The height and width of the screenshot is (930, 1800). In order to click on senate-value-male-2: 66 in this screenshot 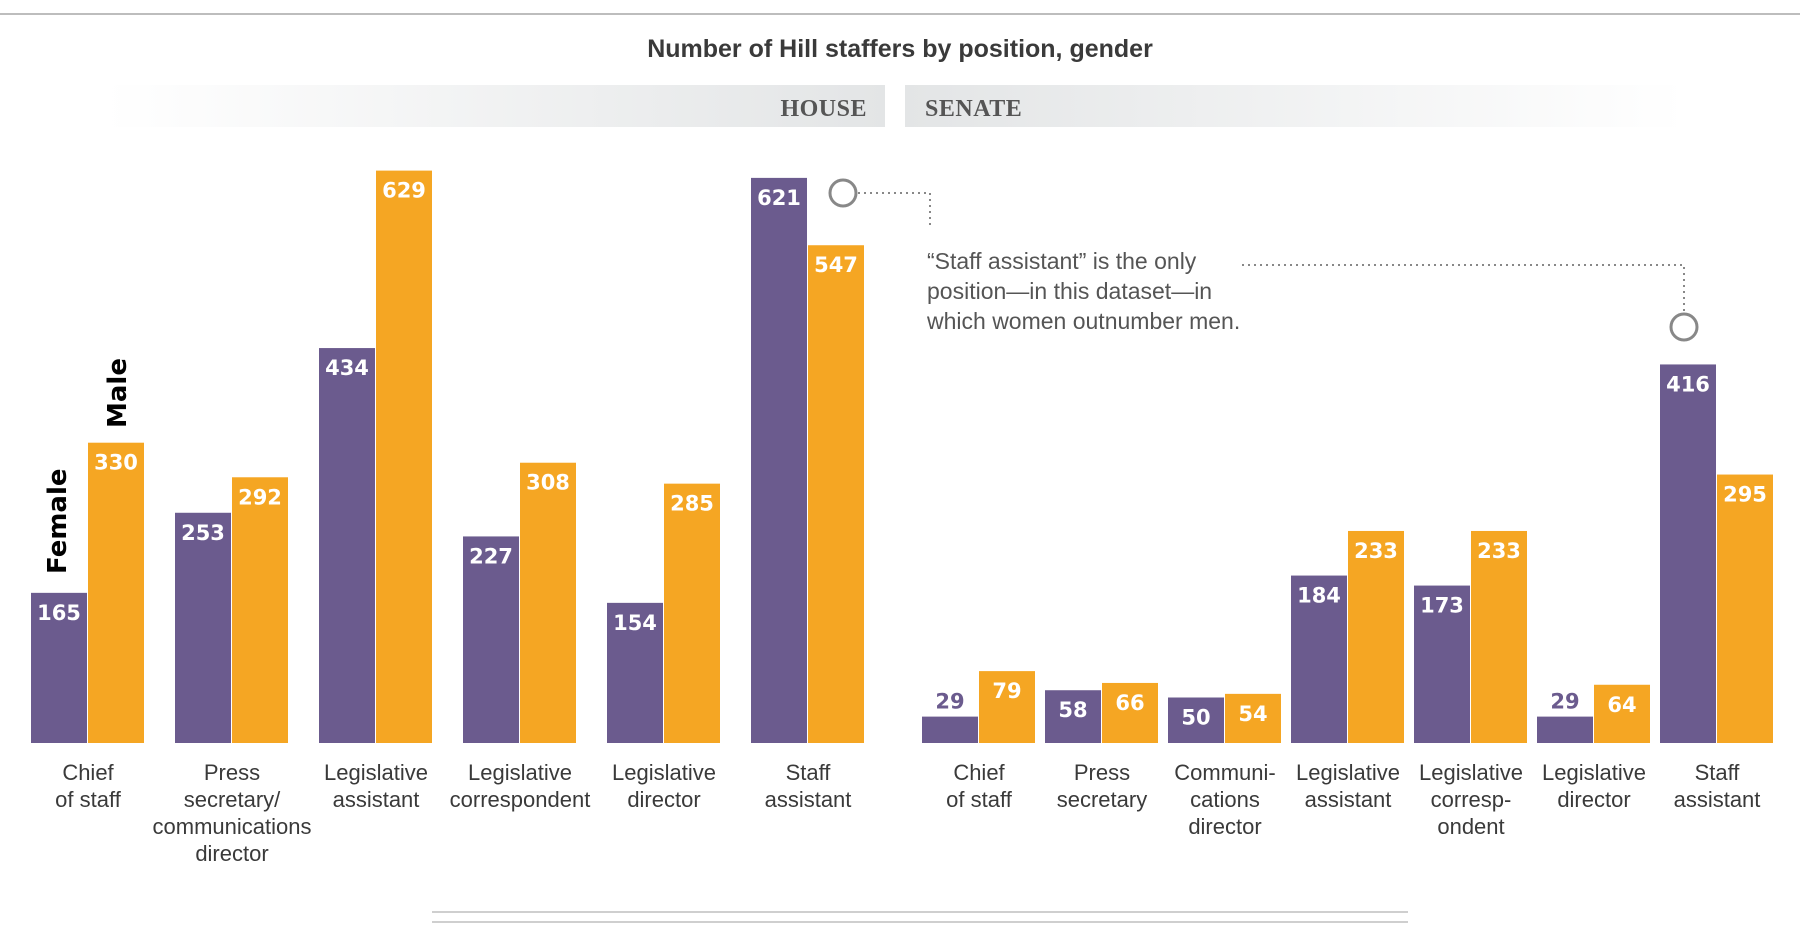, I will do `click(1129, 703)`.